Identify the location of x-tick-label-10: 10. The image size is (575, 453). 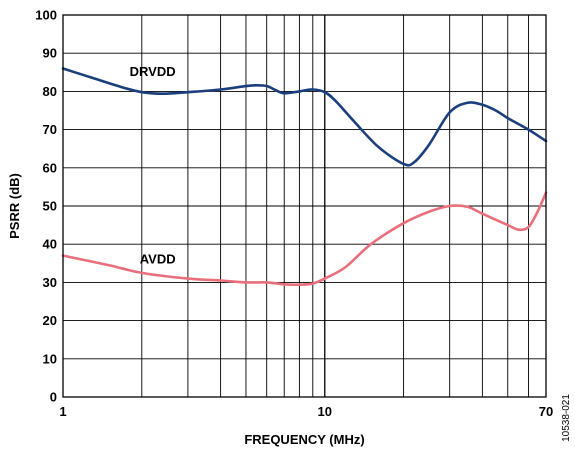
(325, 411).